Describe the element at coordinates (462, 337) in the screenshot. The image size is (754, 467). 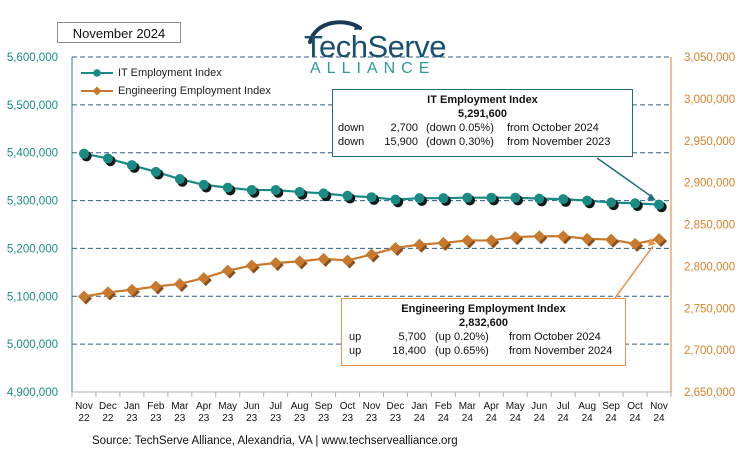
I see `eng-row-percent: (up 0.20%)` at that location.